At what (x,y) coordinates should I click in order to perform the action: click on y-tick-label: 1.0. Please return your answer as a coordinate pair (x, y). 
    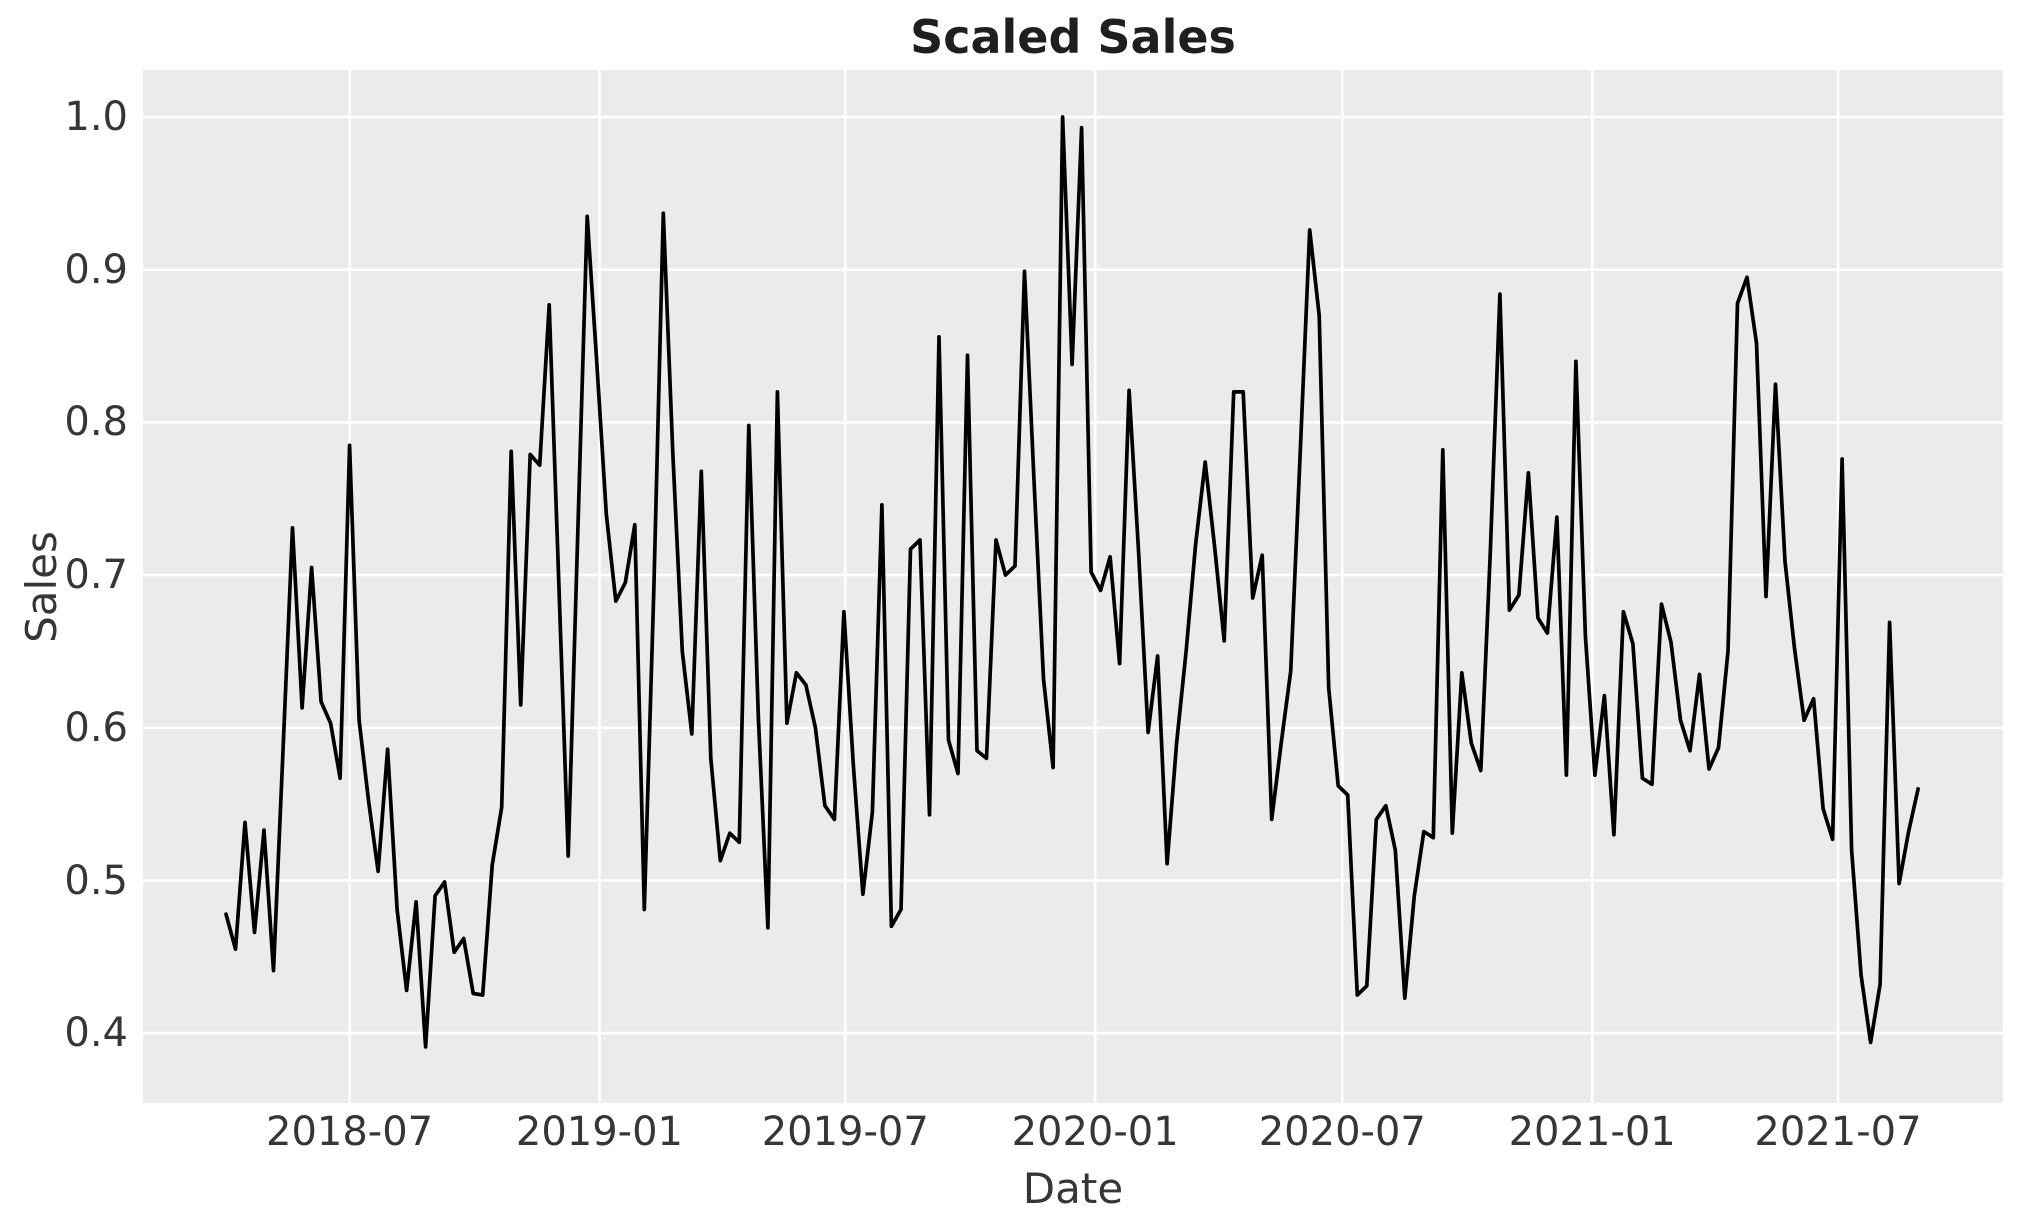
    Looking at the image, I should click on (96, 117).